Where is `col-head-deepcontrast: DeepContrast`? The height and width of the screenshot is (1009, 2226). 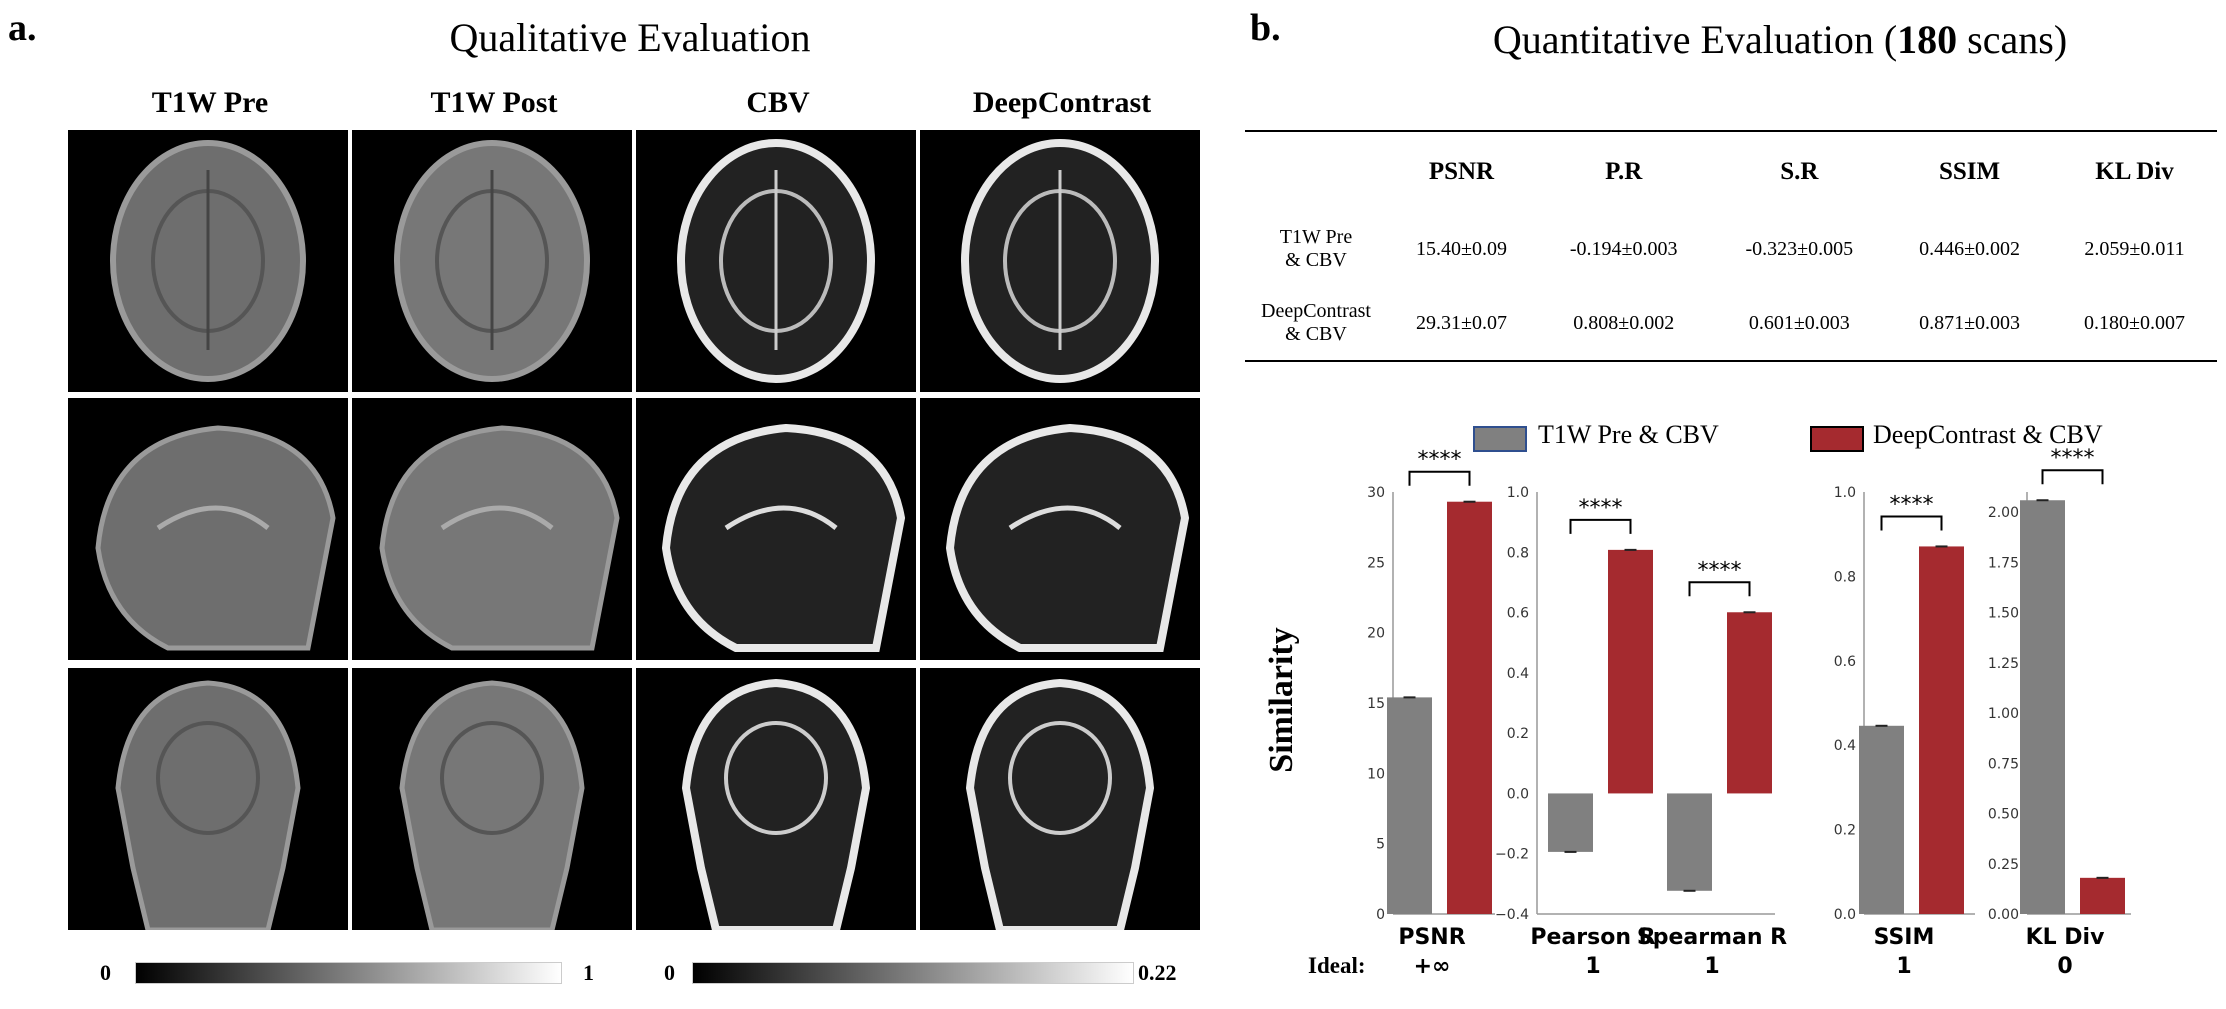
col-head-deepcontrast: DeepContrast is located at coordinates (1062, 102).